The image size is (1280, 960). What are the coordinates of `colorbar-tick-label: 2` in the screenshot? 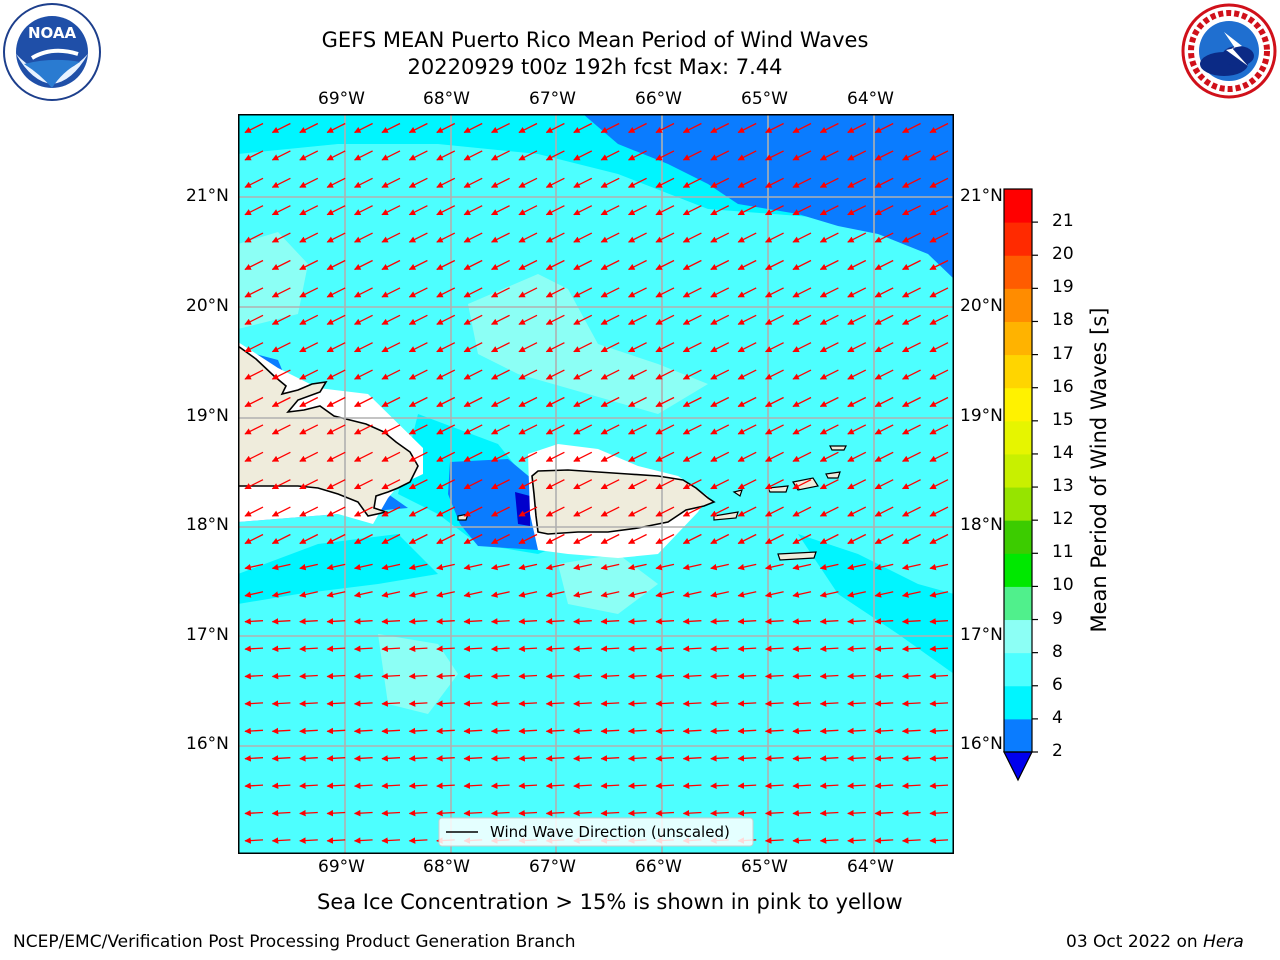 It's located at (1057, 751).